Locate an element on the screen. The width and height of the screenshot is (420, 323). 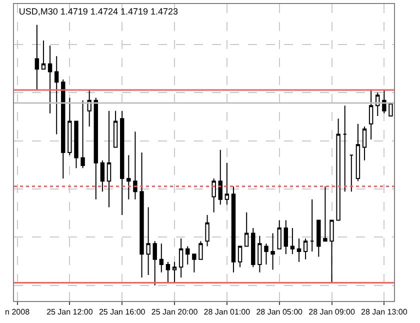
x-tick-label: 28 Jan 09:00 is located at coordinates (332, 312).